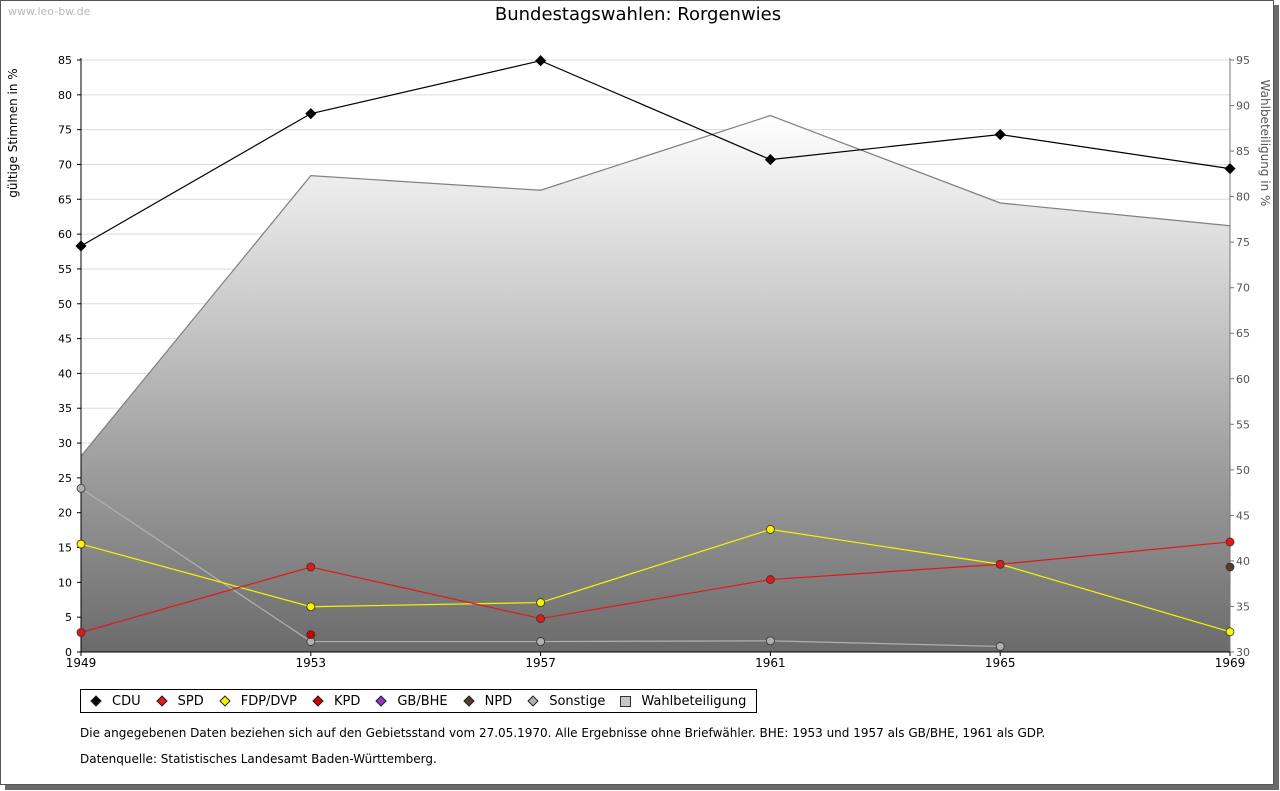 The image size is (1280, 791). What do you see at coordinates (540, 663) in the screenshot?
I see `x-tick-label: 1957` at bounding box center [540, 663].